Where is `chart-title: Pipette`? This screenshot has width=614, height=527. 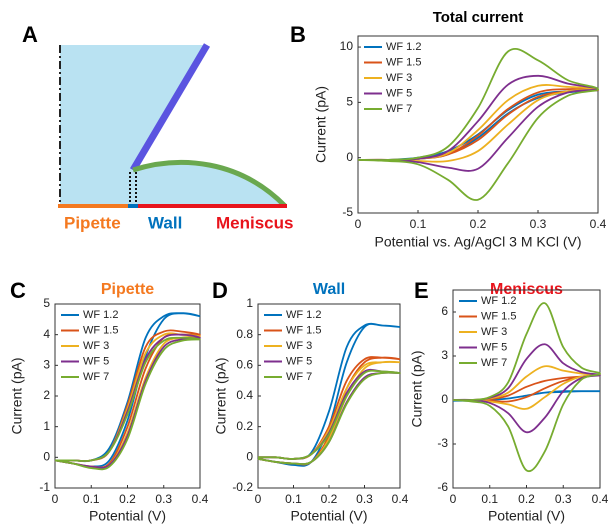
chart-title: Pipette is located at coordinates (127, 289).